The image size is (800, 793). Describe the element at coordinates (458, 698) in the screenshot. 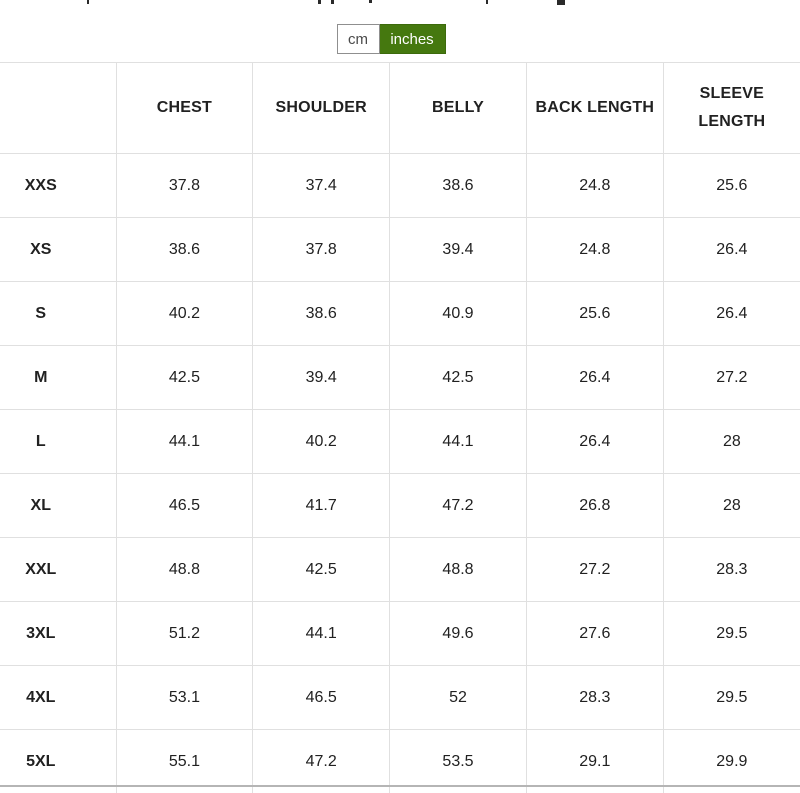

I see `belly-cell: 52` at that location.